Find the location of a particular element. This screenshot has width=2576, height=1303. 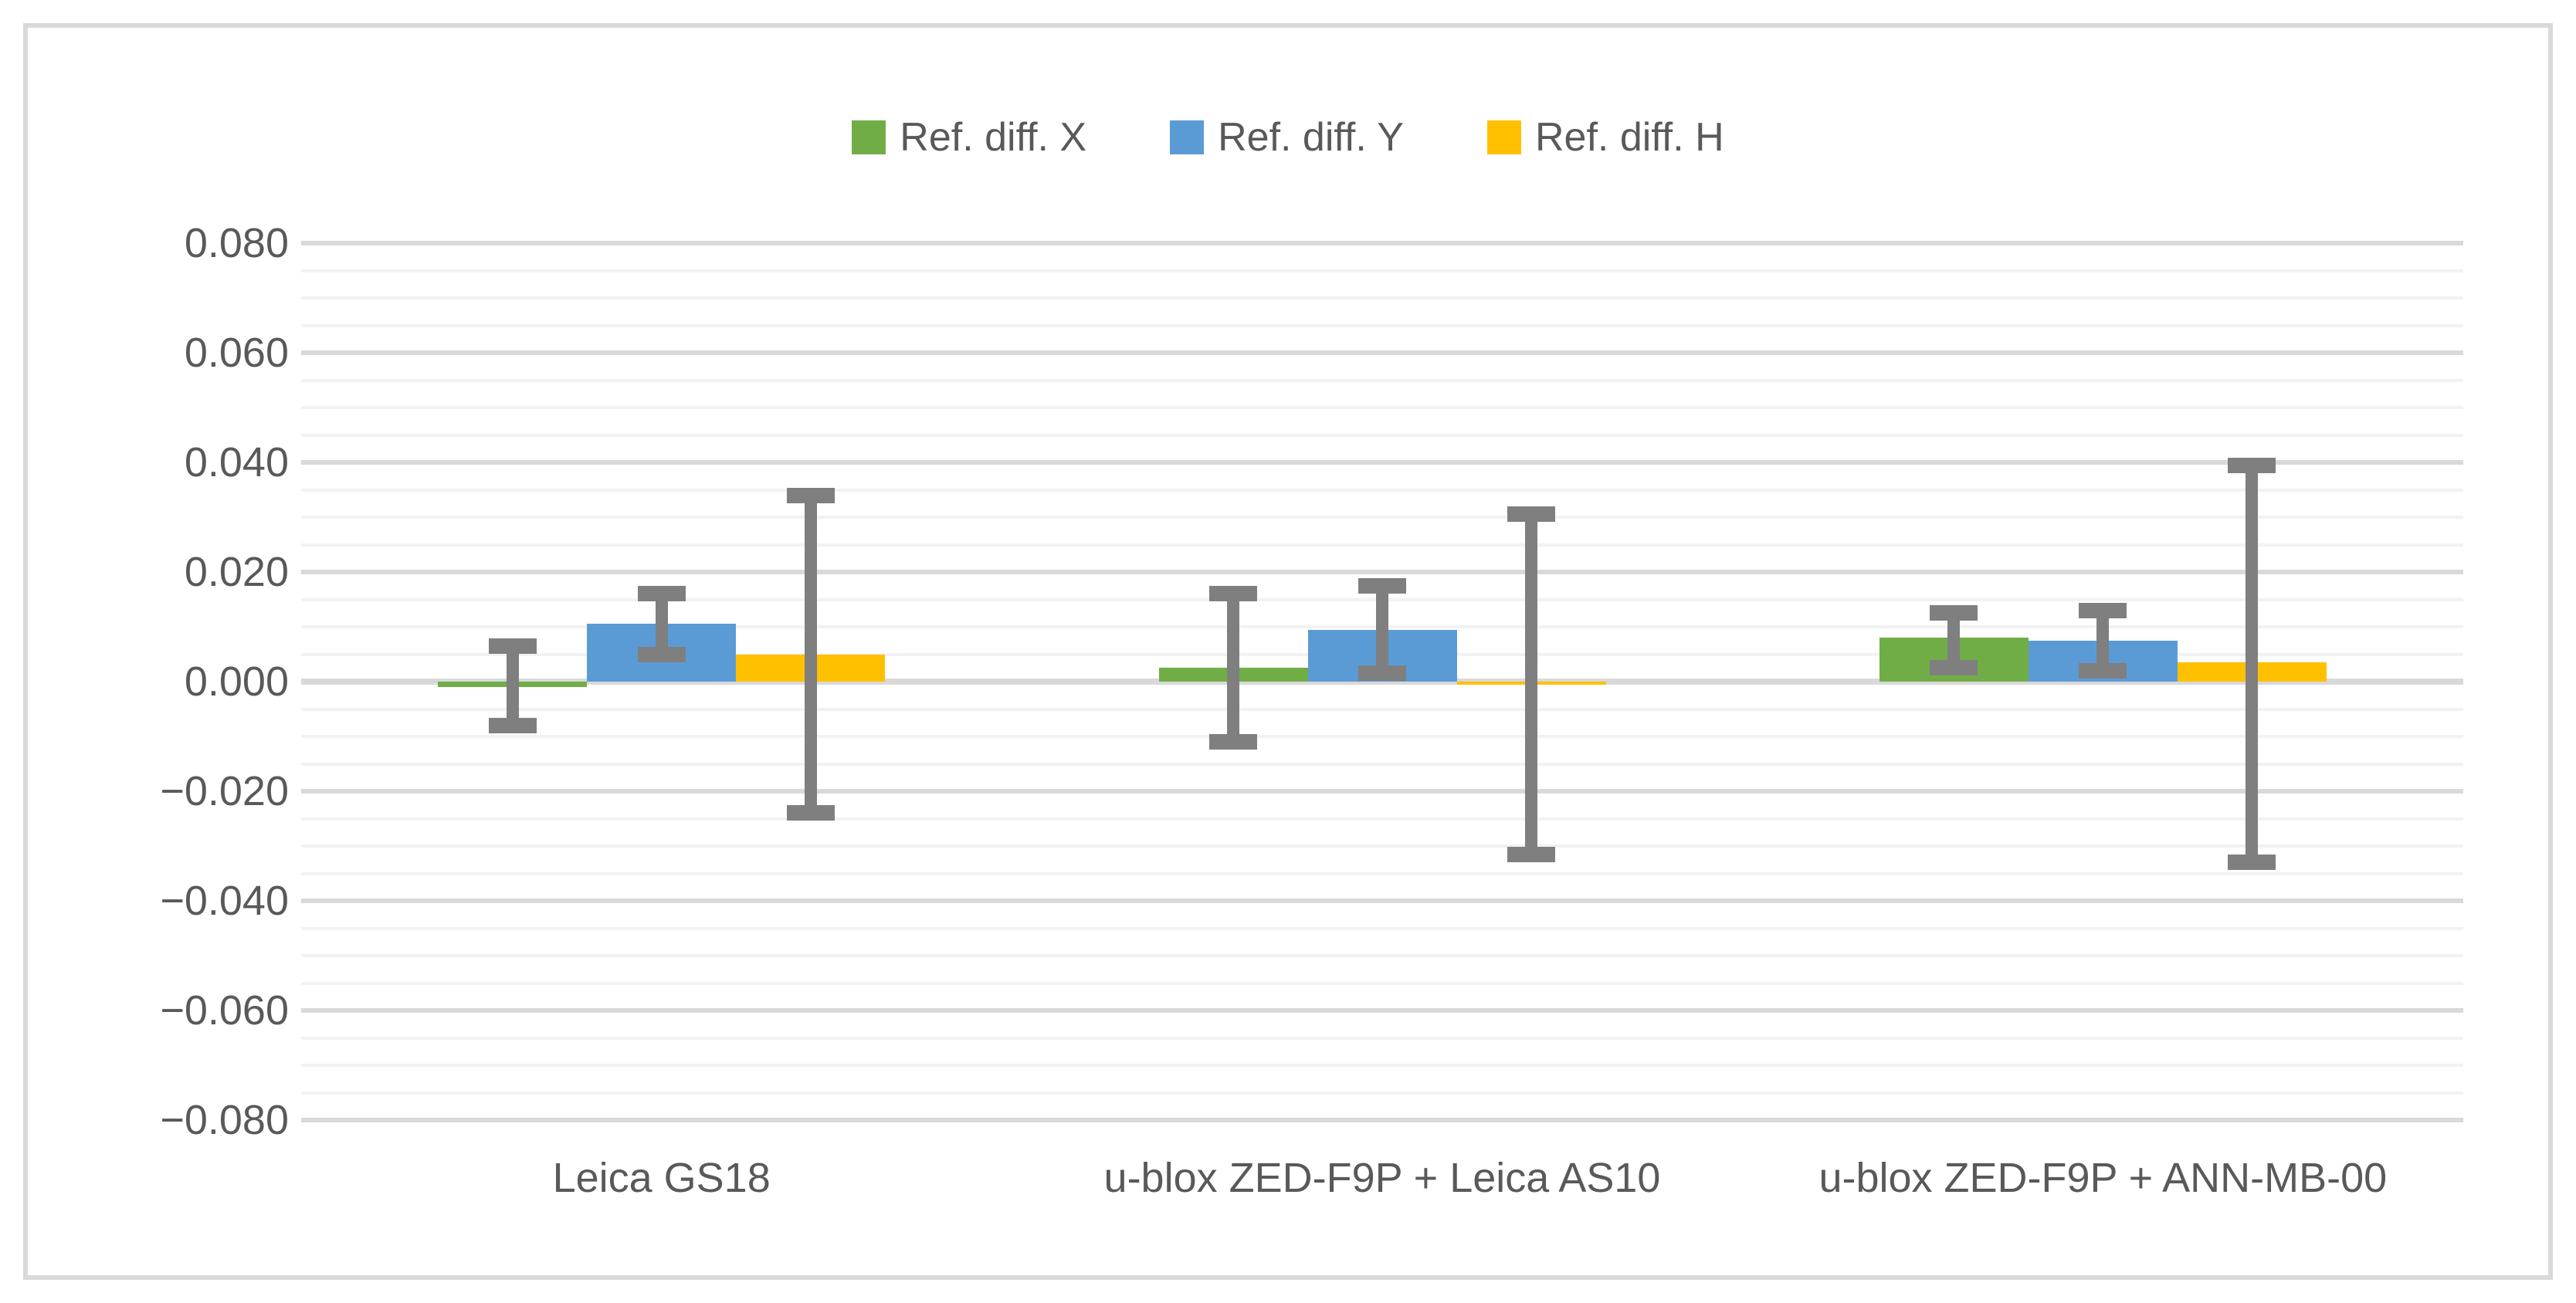

error-bar-ref-diff-y-leica-gs18 is located at coordinates (661, 624).